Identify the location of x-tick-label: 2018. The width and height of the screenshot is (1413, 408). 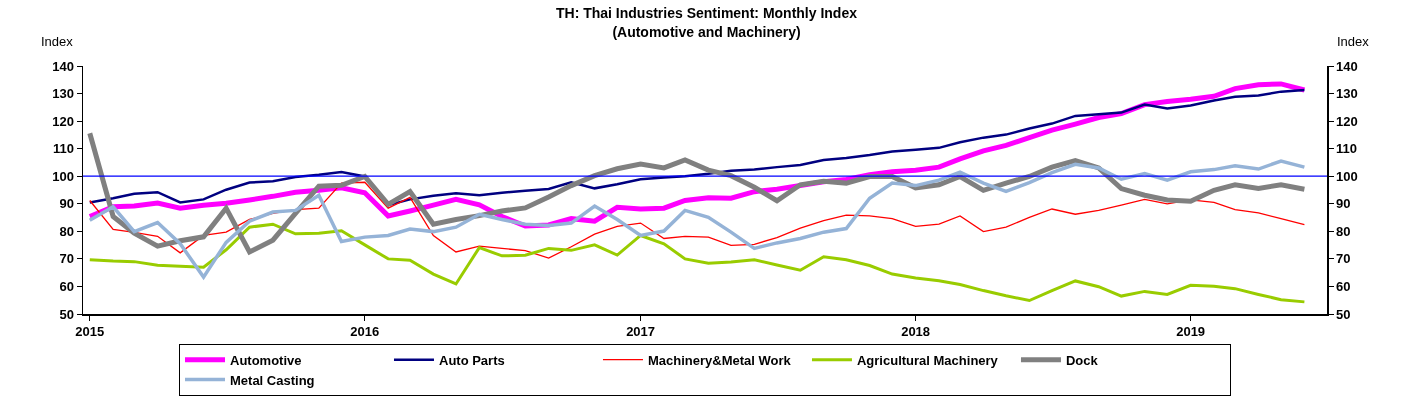
(916, 332).